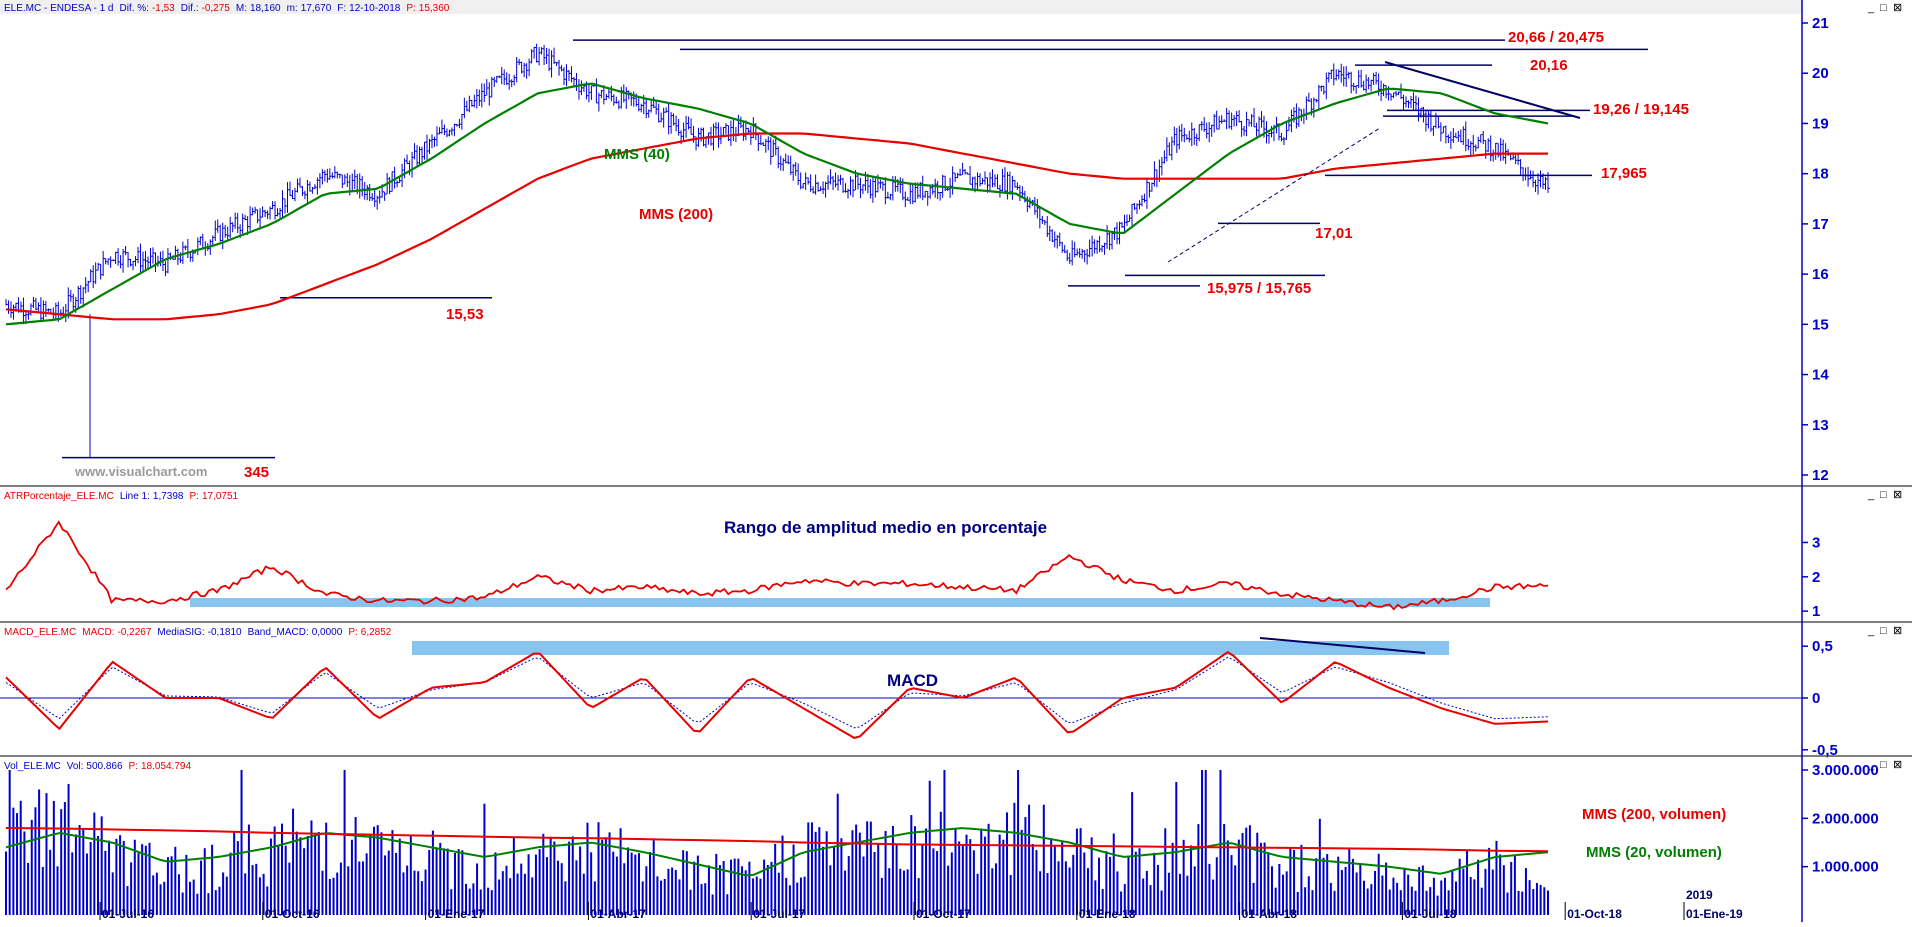 The width and height of the screenshot is (1912, 927). Describe the element at coordinates (1714, 914) in the screenshot. I see `x-axis-tick-label: 01-Ene-19` at that location.